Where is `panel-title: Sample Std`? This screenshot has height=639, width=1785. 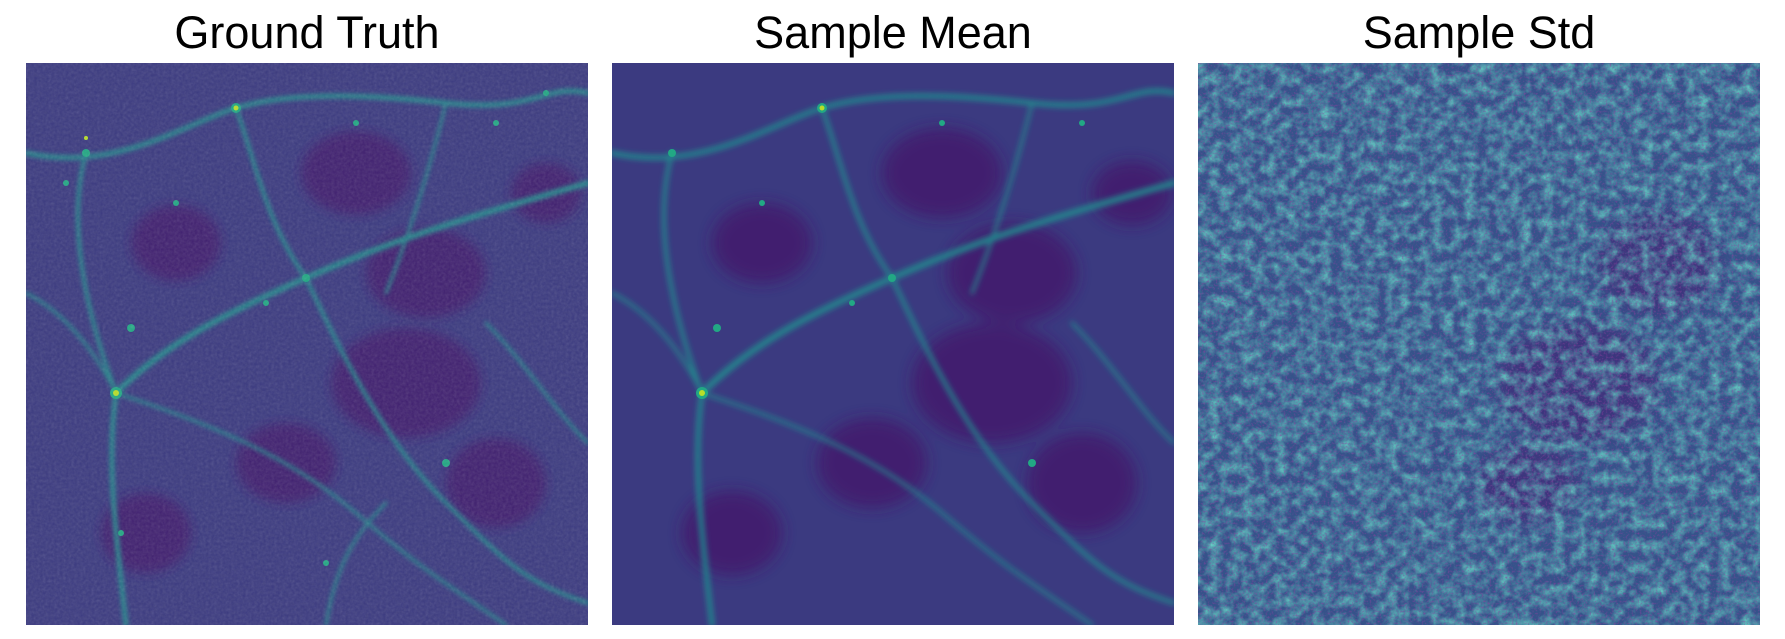
panel-title: Sample Std is located at coordinates (1479, 32).